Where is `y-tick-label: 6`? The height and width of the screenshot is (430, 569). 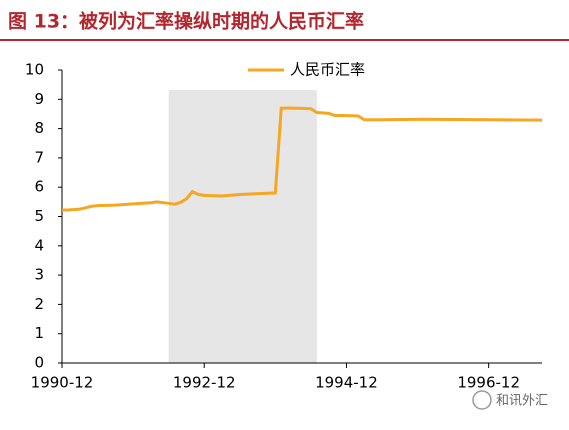
y-tick-label: 6 is located at coordinates (39, 187).